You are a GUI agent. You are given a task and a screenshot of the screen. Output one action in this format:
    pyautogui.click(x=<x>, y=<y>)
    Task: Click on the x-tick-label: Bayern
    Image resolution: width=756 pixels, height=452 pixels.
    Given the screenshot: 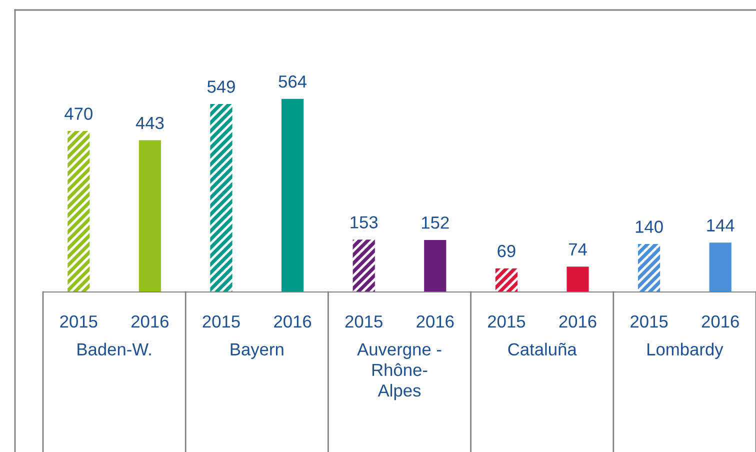 What is the action you would take?
    pyautogui.click(x=257, y=351)
    